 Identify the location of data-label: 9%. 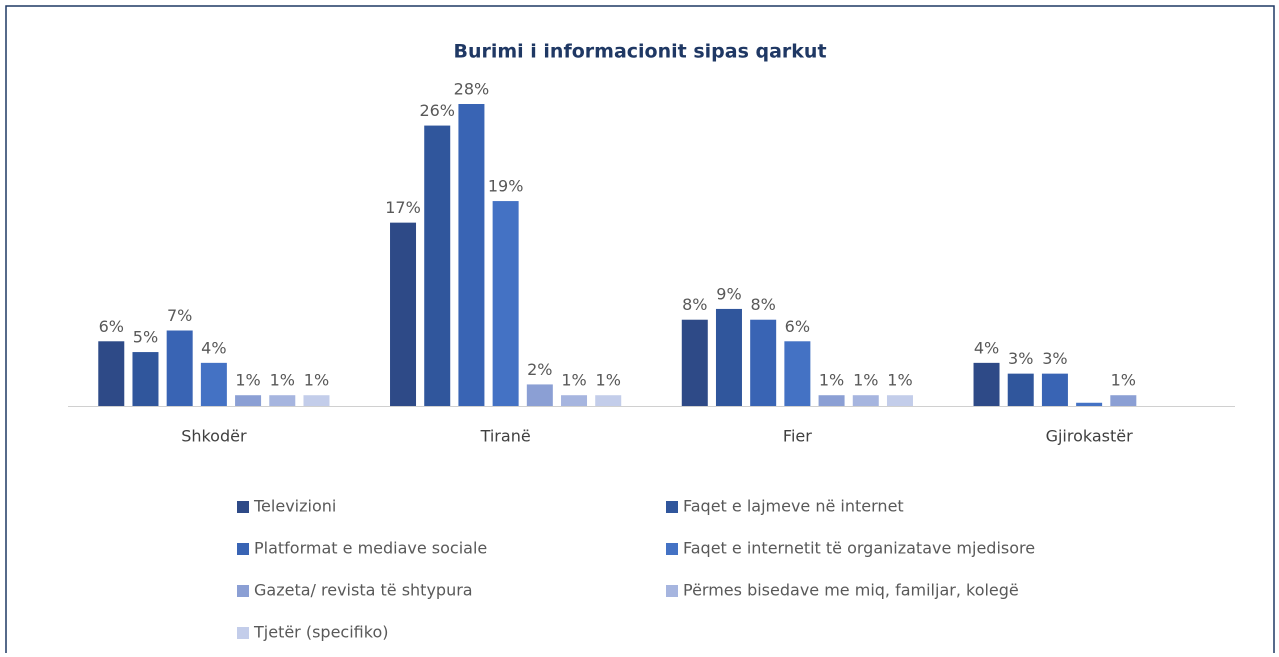
(728, 293).